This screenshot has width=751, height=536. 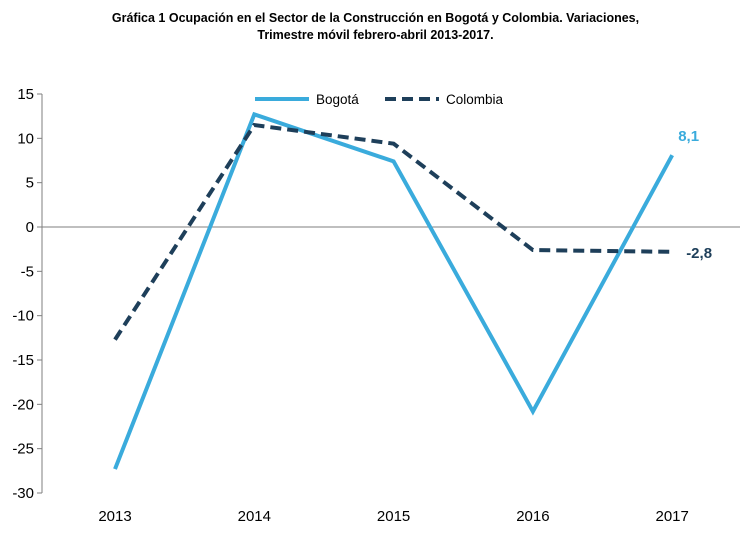 I want to click on legend-label: Bogotá, so click(x=337, y=99).